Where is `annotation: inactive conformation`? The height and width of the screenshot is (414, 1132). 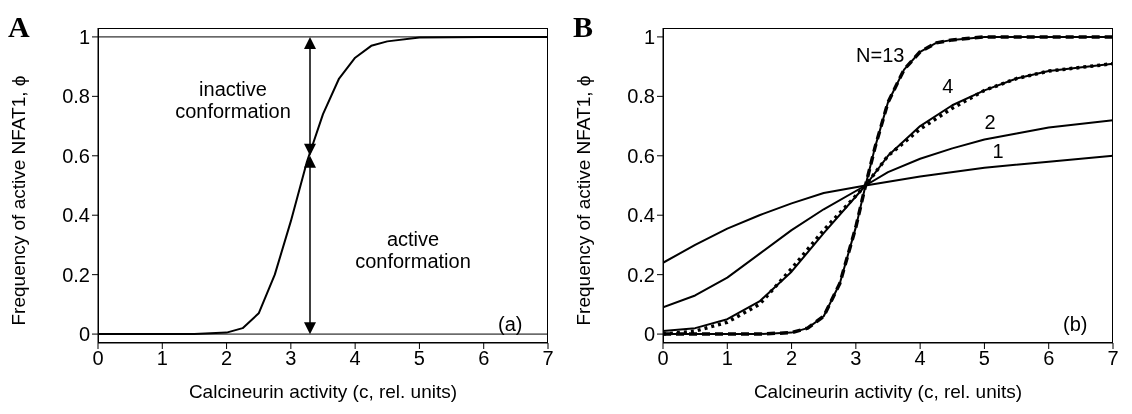
annotation: inactive conformation is located at coordinates (233, 100).